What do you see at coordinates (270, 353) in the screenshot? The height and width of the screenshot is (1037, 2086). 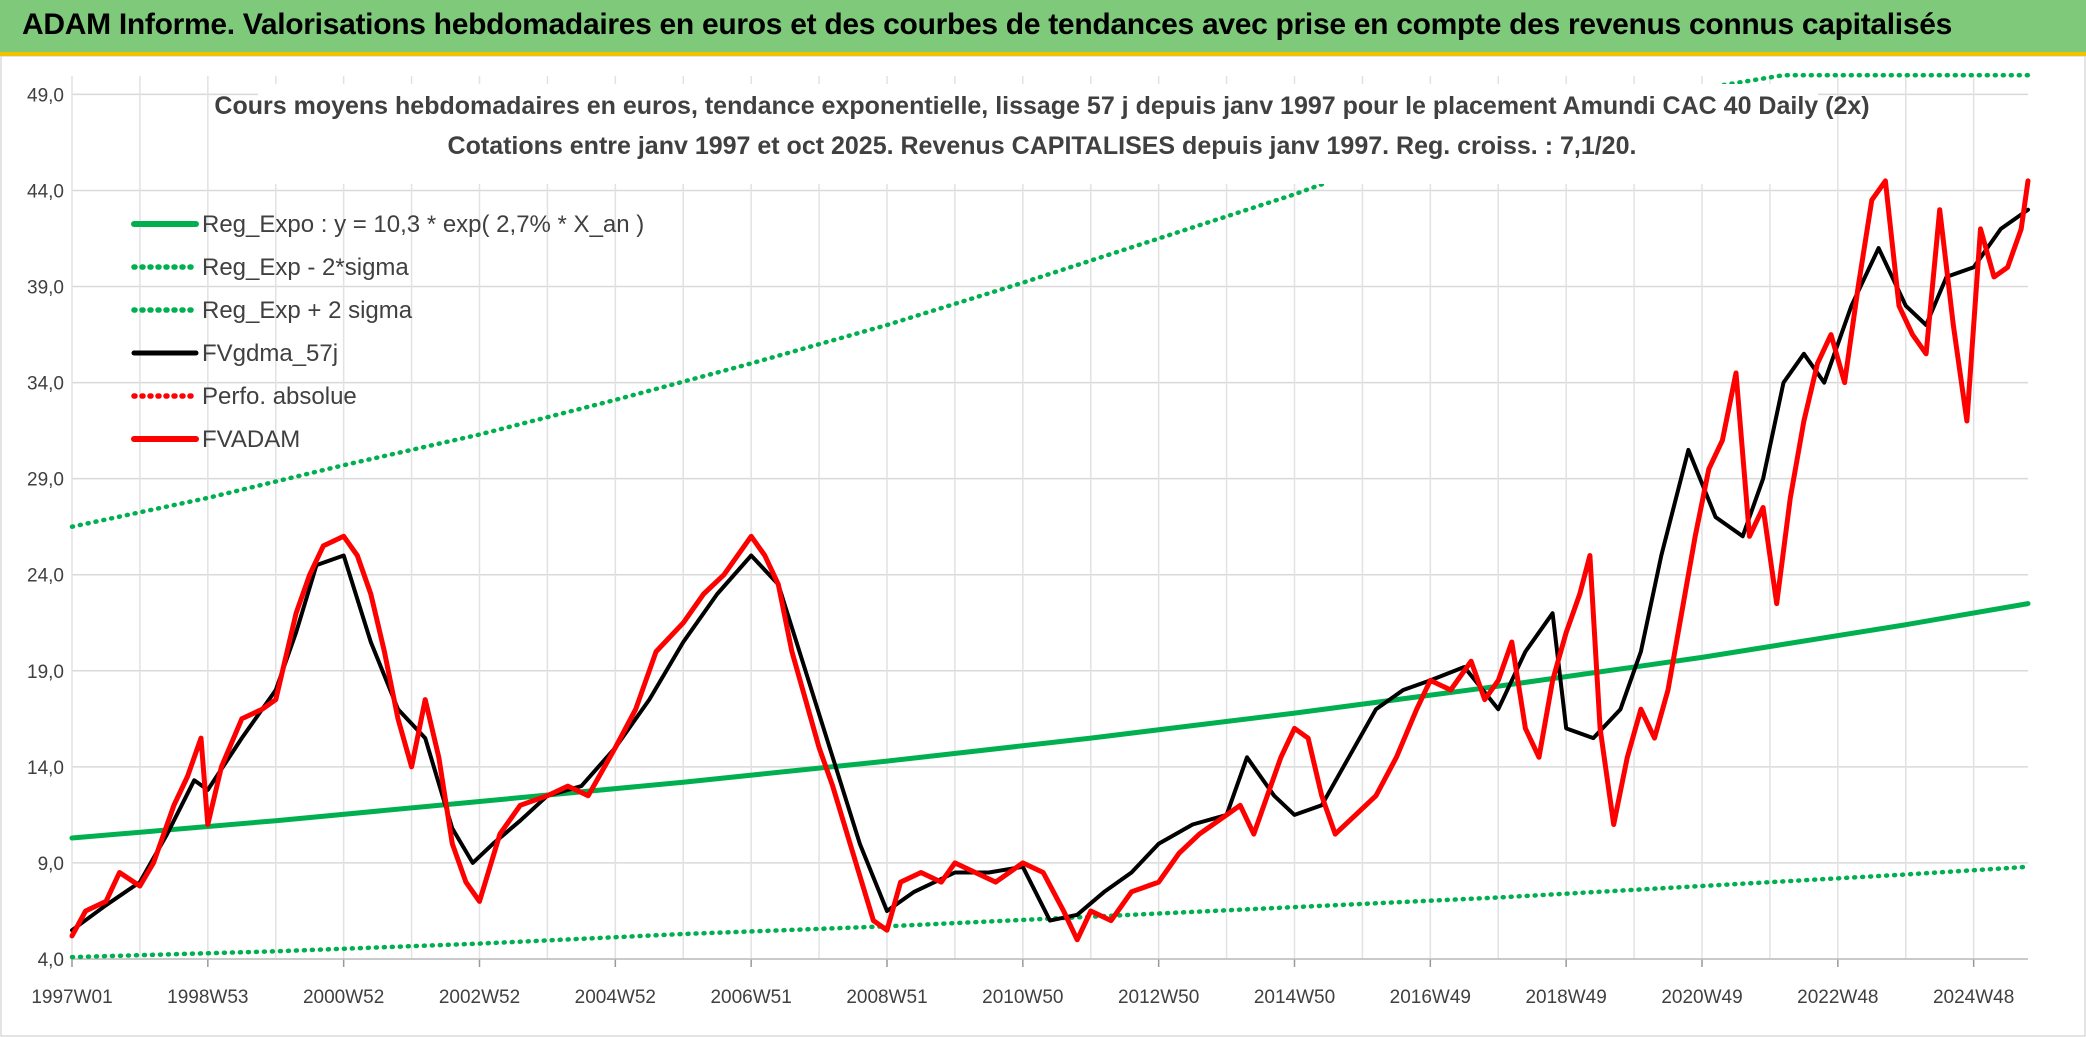 I see `legend-label: FVgdma_57j` at bounding box center [270, 353].